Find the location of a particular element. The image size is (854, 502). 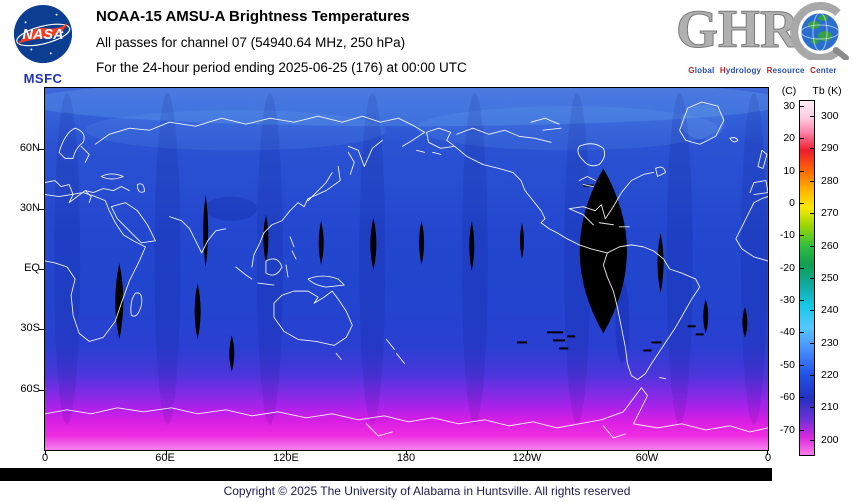

lon-label: 120W is located at coordinates (527, 458).